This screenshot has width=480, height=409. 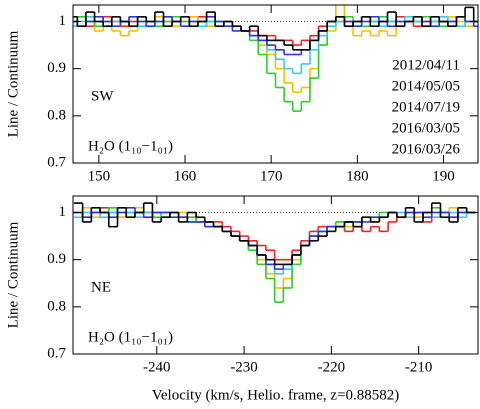 What do you see at coordinates (426, 65) in the screenshot?
I see `legend-entry: 2012/04/11` at bounding box center [426, 65].